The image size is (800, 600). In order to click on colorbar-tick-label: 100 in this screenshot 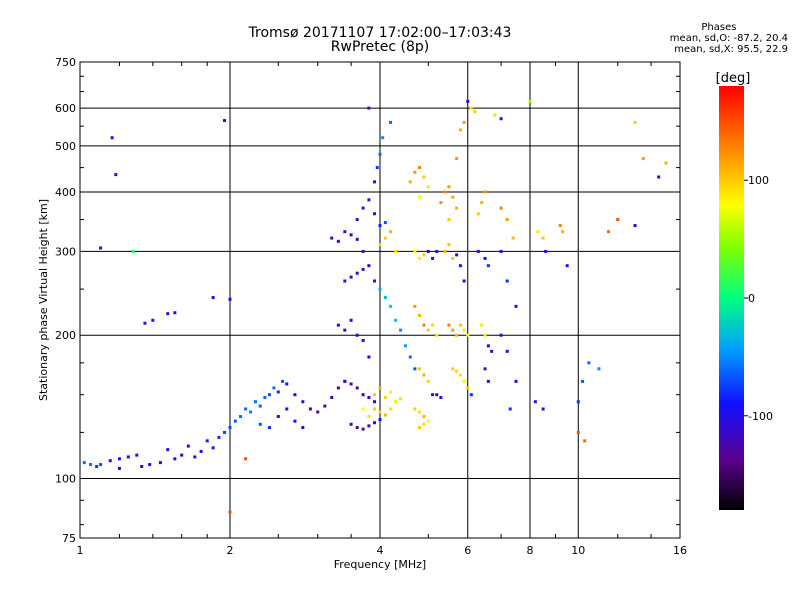, I will do `click(758, 180)`.